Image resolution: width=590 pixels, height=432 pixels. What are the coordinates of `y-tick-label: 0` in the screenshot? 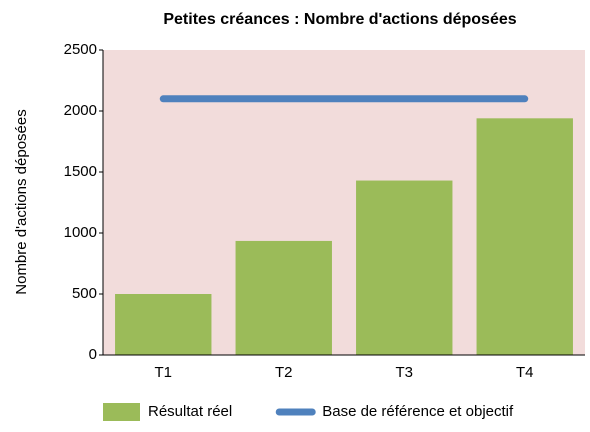 It's located at (93, 354).